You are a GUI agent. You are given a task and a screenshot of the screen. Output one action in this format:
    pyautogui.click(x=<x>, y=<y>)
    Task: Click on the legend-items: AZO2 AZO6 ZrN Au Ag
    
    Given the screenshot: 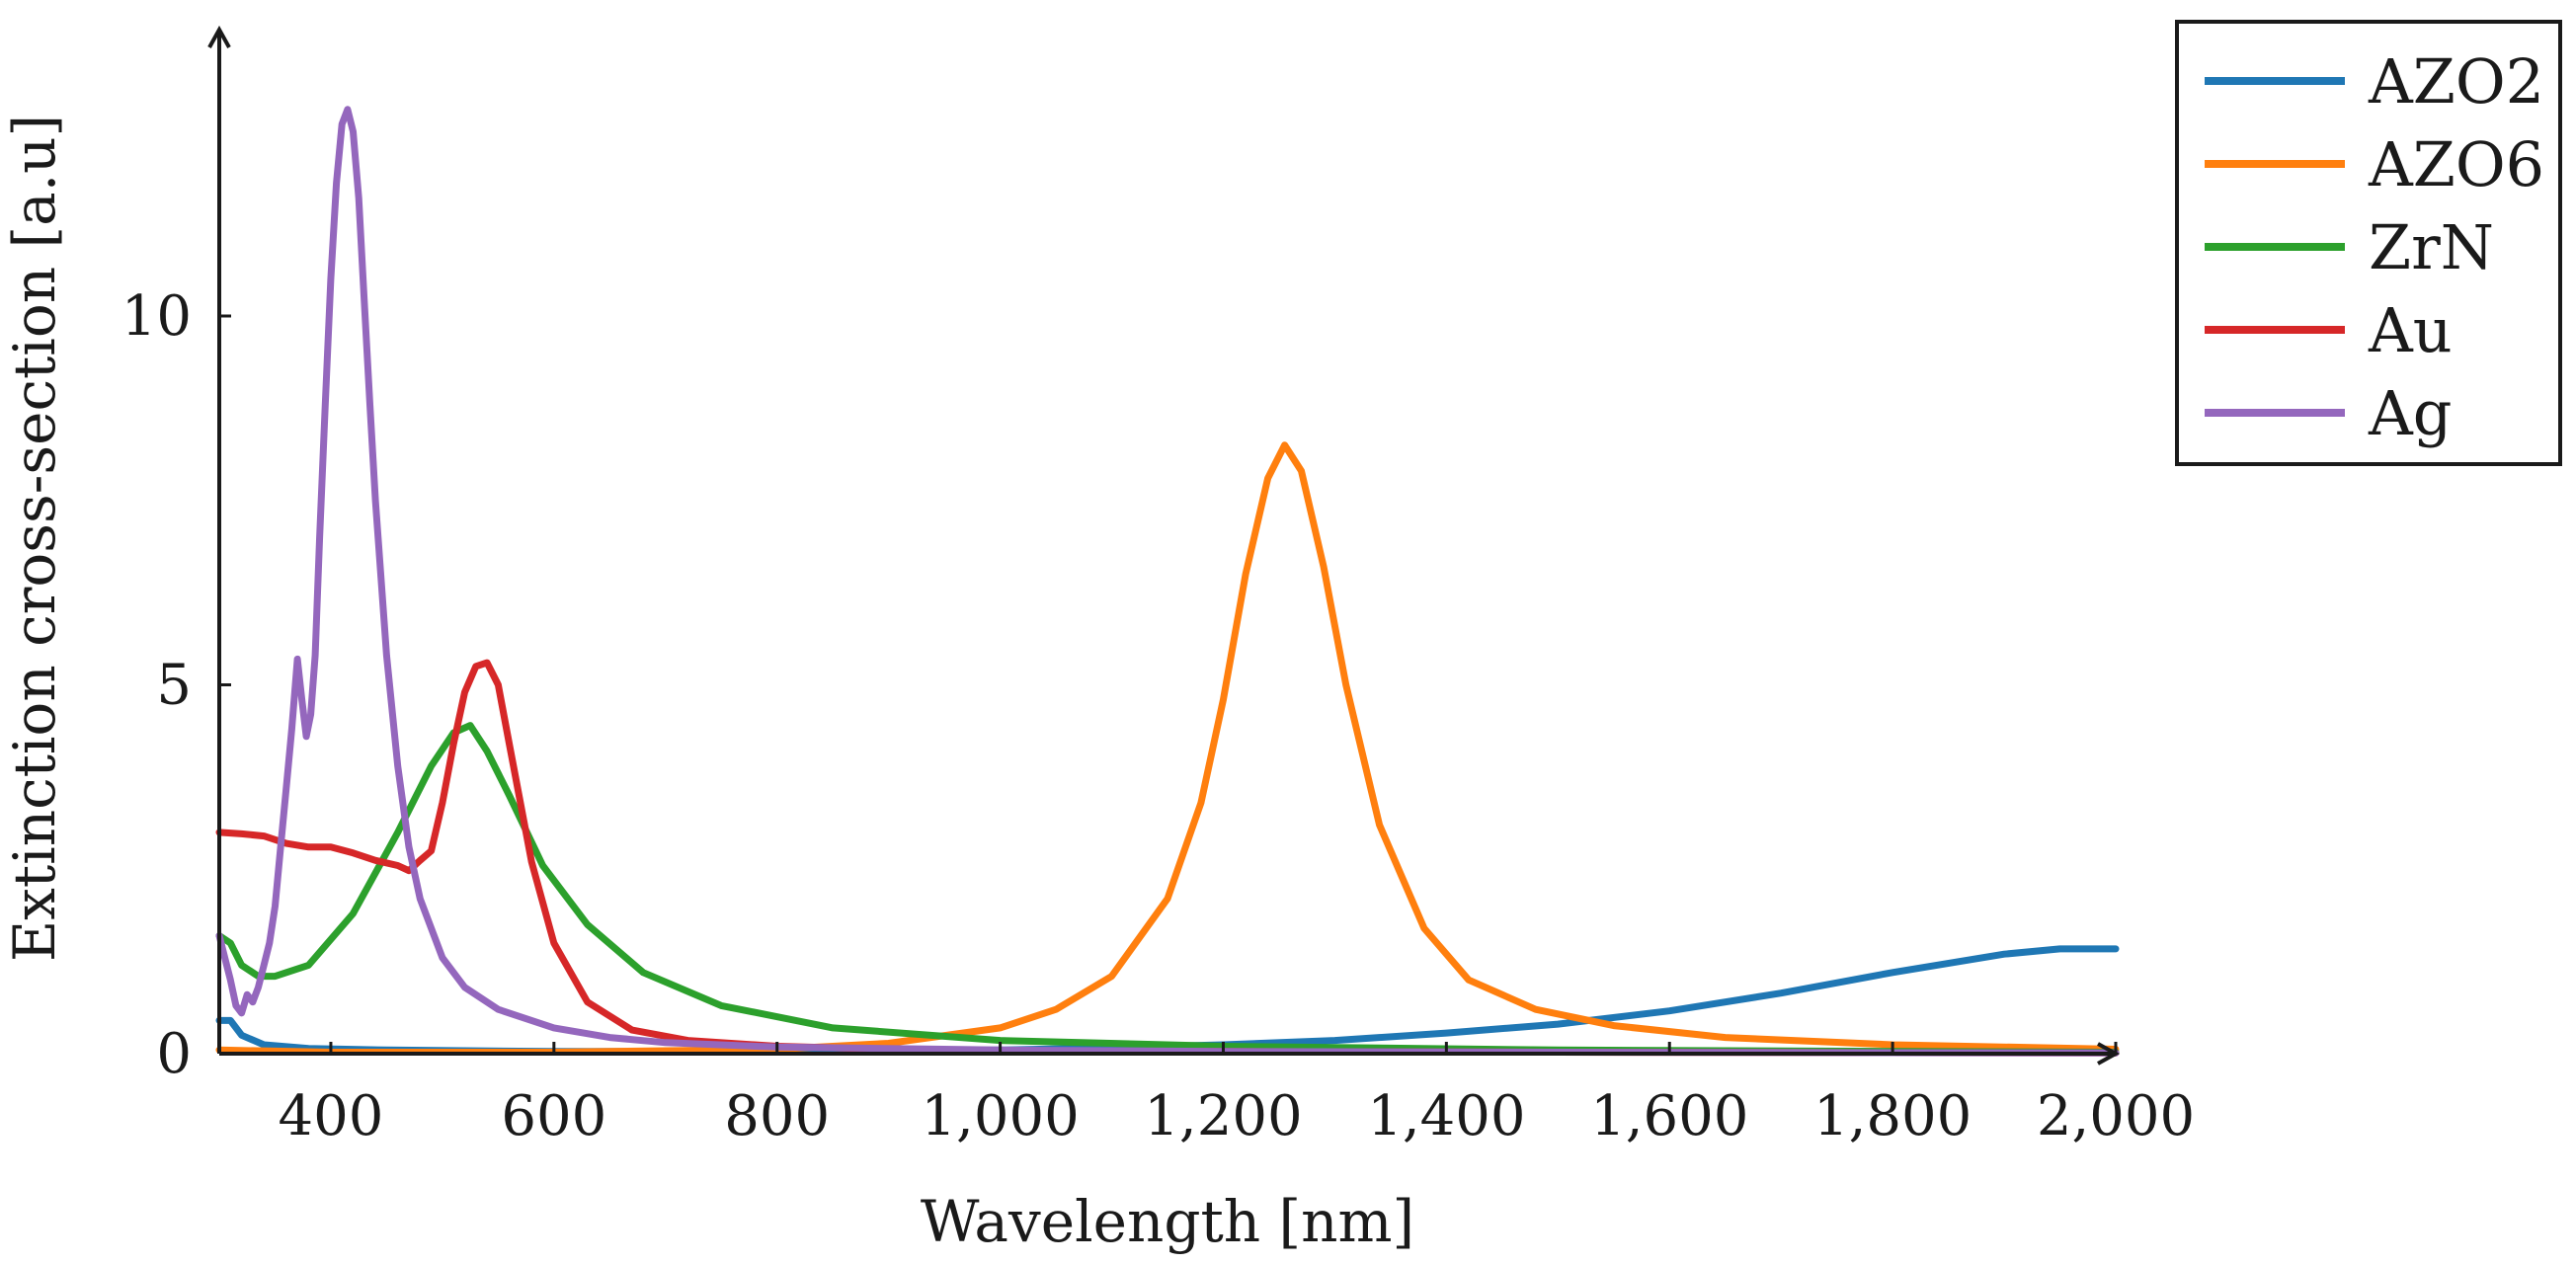 What is the action you would take?
    pyautogui.click(x=2374, y=247)
    